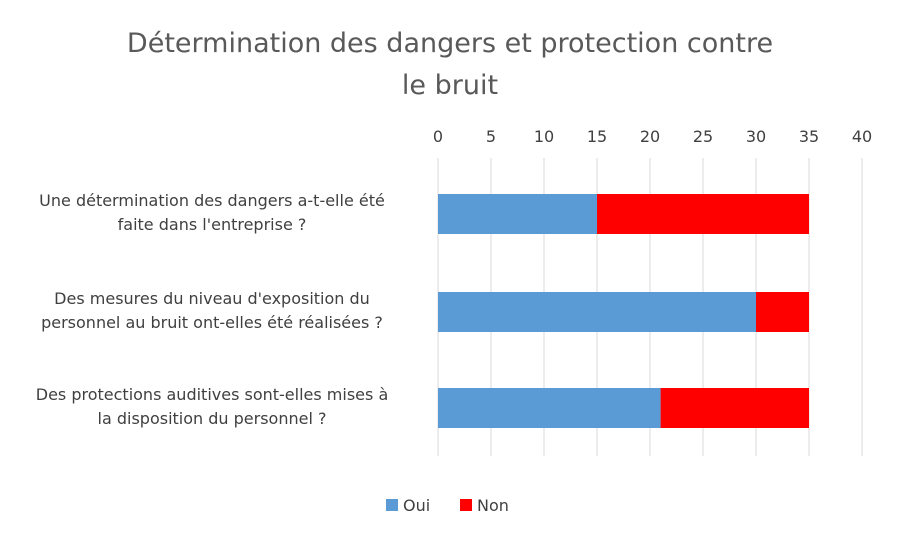  I want to click on legend-swatch-oui, so click(392, 505).